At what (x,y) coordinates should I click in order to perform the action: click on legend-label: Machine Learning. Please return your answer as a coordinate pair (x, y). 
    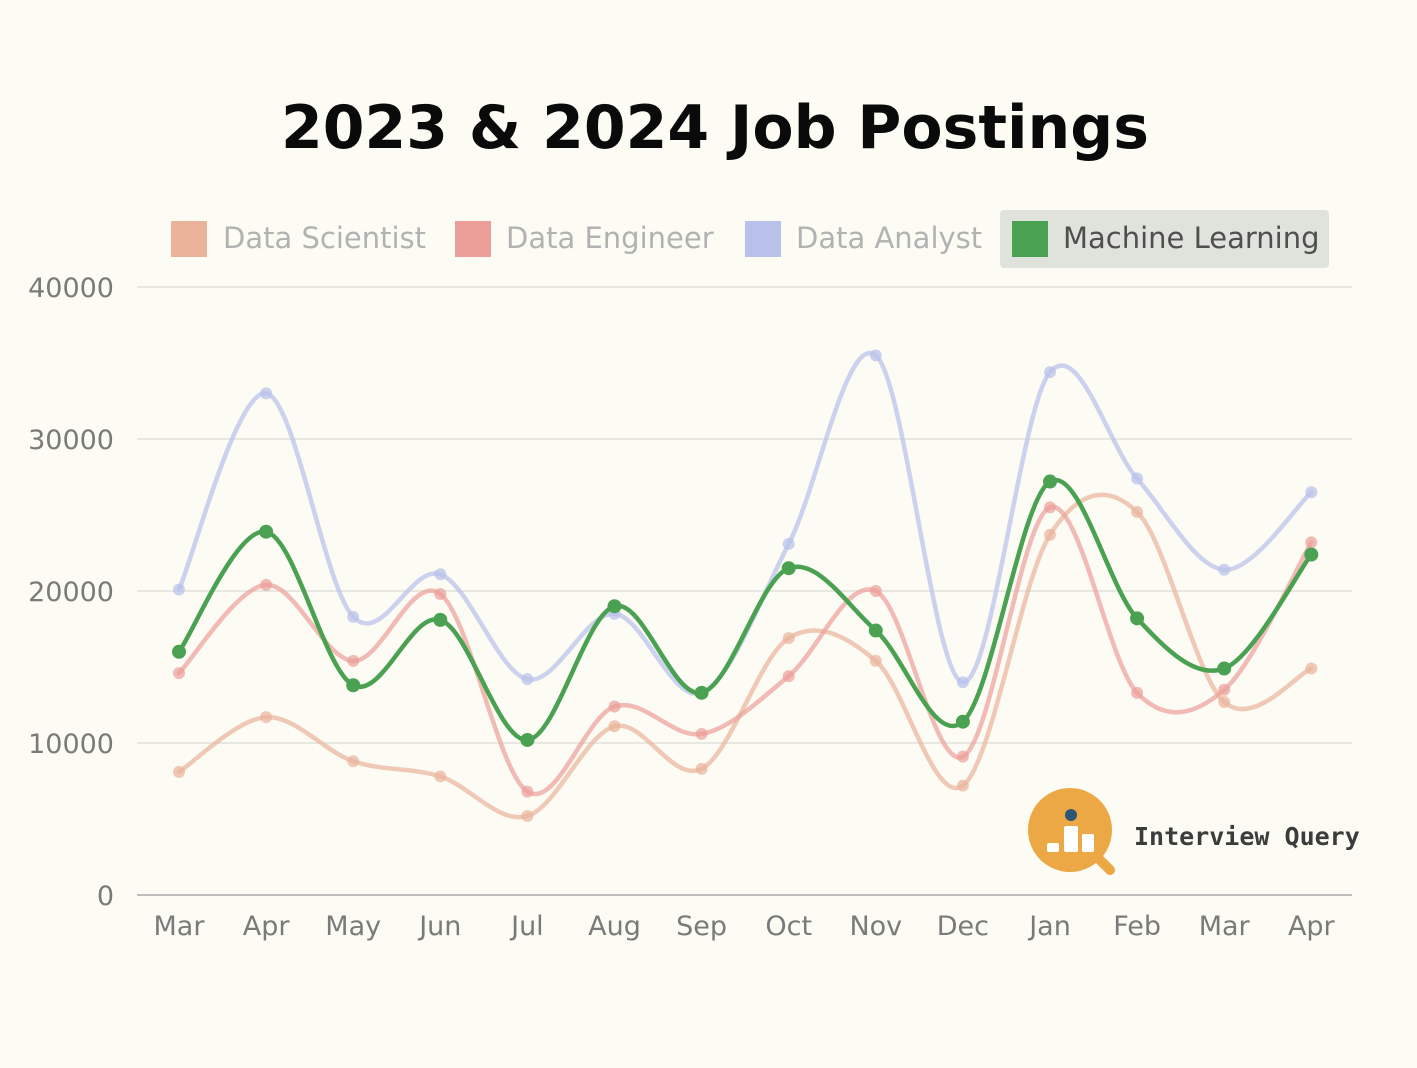
    Looking at the image, I should click on (1191, 238).